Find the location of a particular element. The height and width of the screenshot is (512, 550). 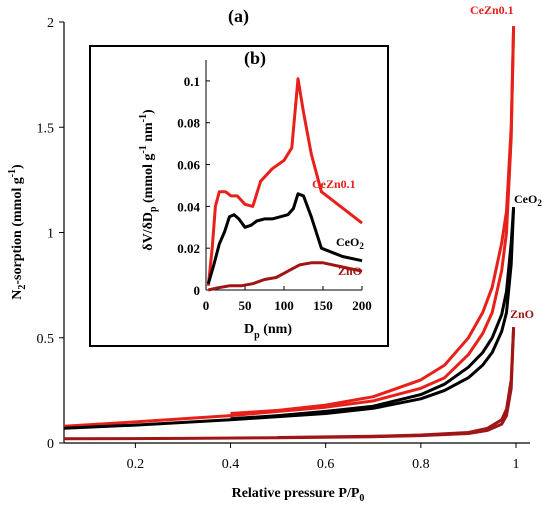

inset-ceo2-sub: 2 is located at coordinates (361, 246).